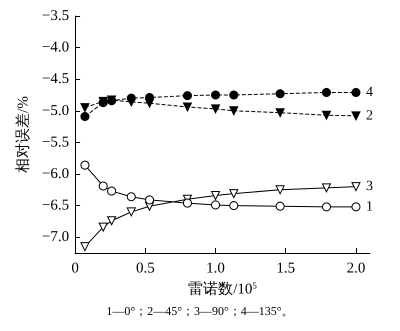 The image size is (400, 331). I want to click on x-tick-label: 0, so click(75, 268).